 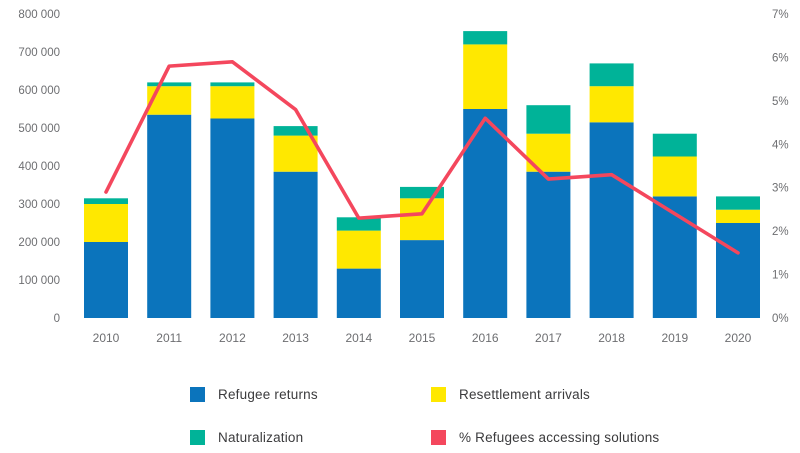 I want to click on x-axis-label-2010: 2010, so click(x=106, y=338).